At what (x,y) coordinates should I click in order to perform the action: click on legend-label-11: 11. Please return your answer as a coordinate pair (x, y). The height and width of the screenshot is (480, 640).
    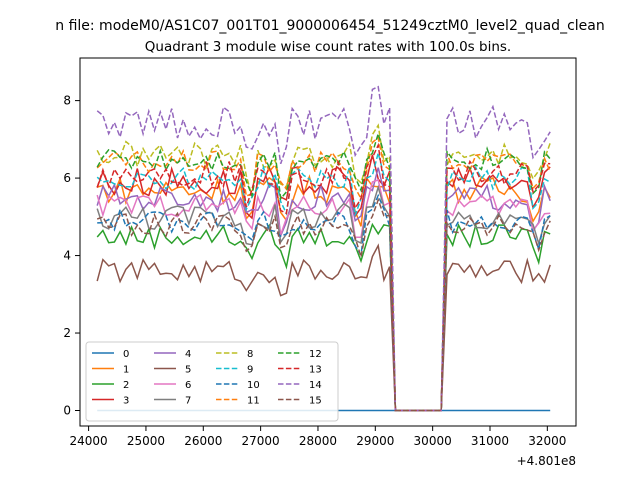
    Looking at the image, I should click on (253, 401).